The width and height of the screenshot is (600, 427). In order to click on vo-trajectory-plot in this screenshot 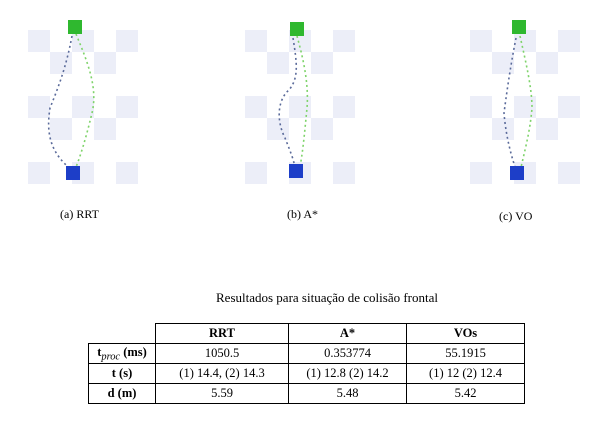, I will do `click(525, 102)`.